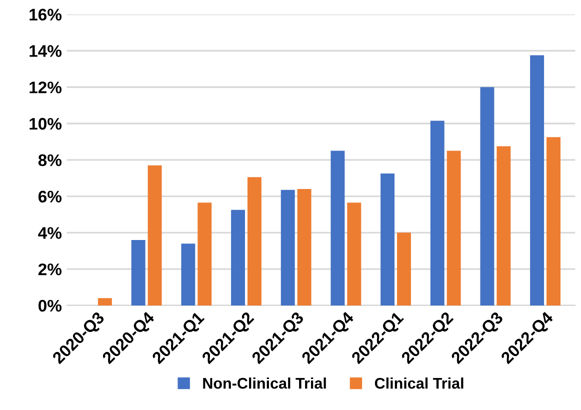 This screenshot has height=410, width=581. What do you see at coordinates (50, 196) in the screenshot?
I see `y-tick-label: 6%` at bounding box center [50, 196].